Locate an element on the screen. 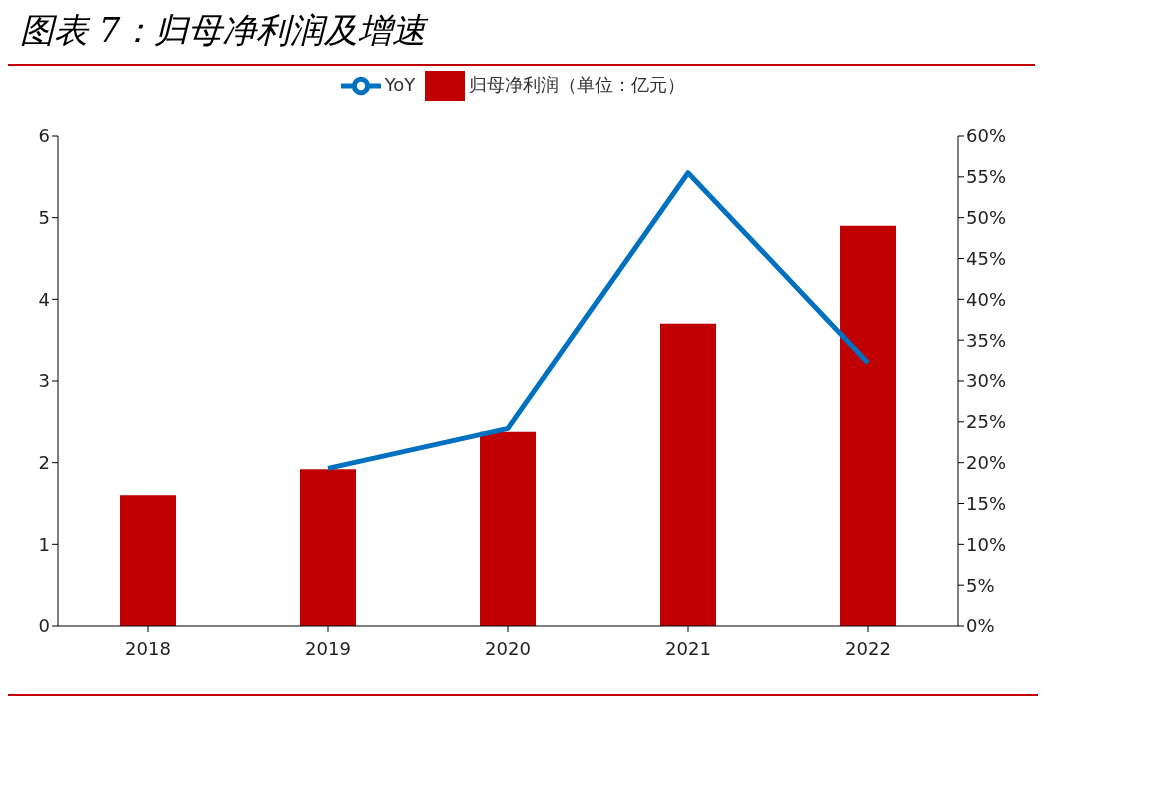 The width and height of the screenshot is (1164, 785). y2-tick-label: 60% is located at coordinates (986, 136).